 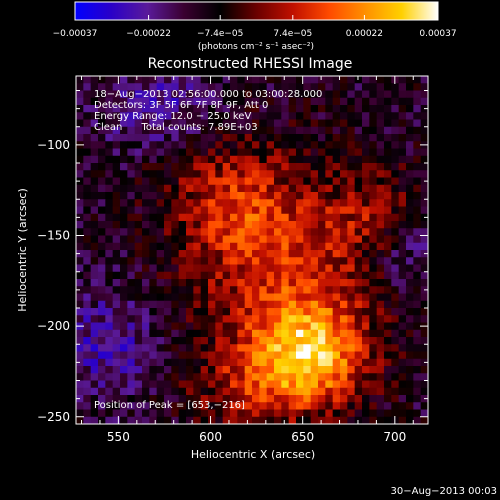 I want to click on colorbar-tick-label: 0.00037, so click(x=437, y=34).